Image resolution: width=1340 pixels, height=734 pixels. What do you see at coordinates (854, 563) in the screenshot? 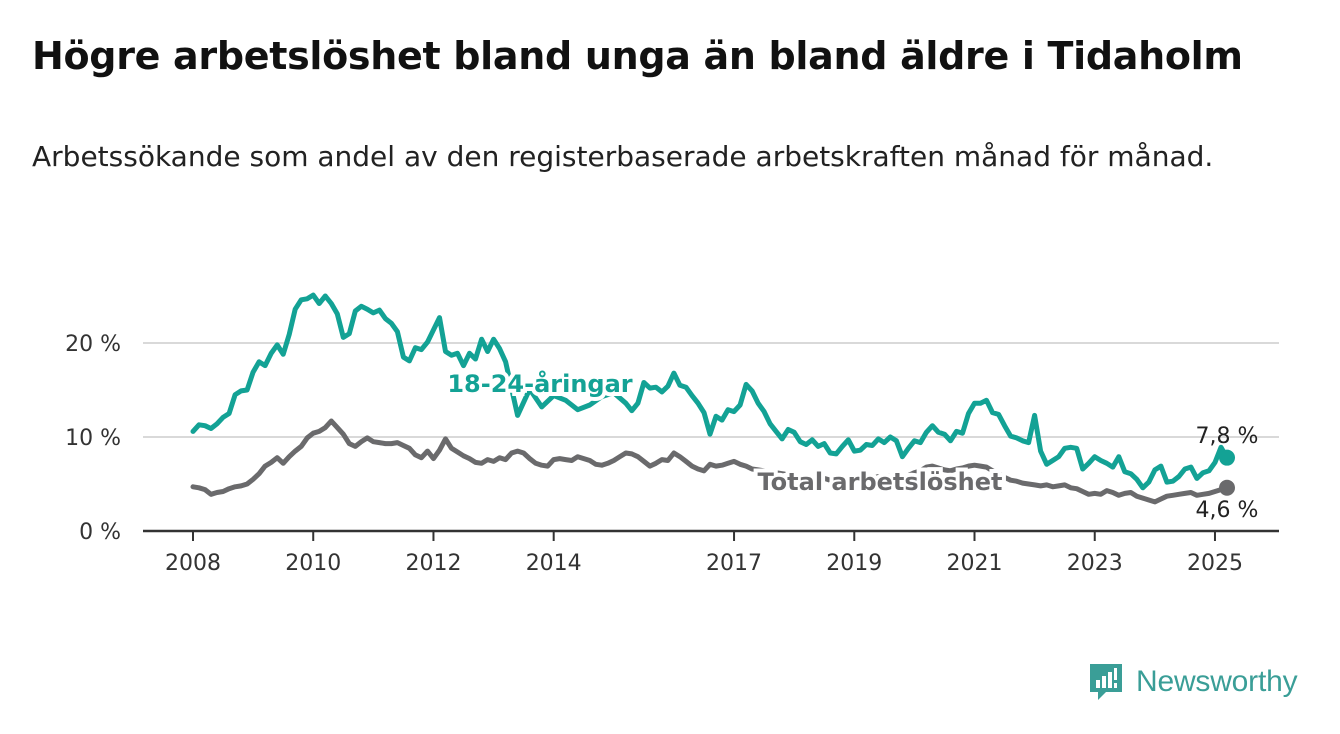
I see `x-tick-label: 2019` at bounding box center [854, 563].